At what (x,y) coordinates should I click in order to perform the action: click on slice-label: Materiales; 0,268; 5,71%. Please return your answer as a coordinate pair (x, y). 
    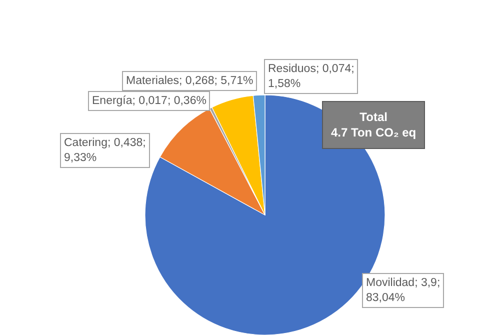
    Looking at the image, I should click on (190, 81).